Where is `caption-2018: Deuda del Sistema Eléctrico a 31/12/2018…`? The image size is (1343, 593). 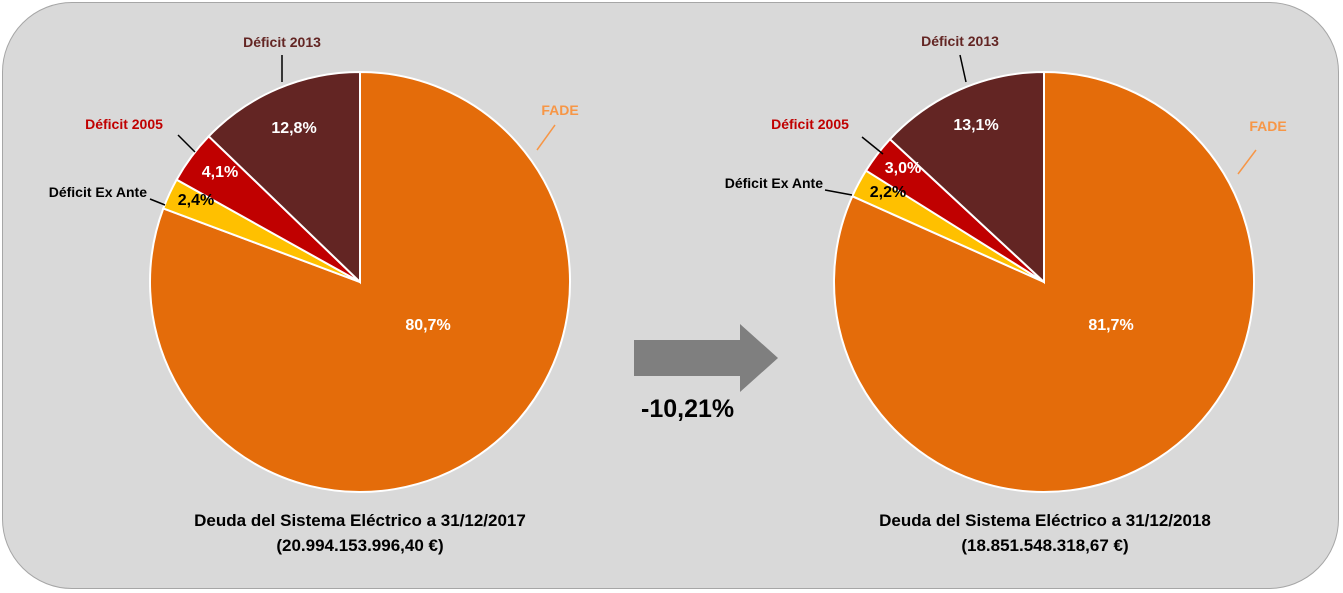 caption-2018: Deuda del Sistema Eléctrico a 31/12/2018… is located at coordinates (1045, 533).